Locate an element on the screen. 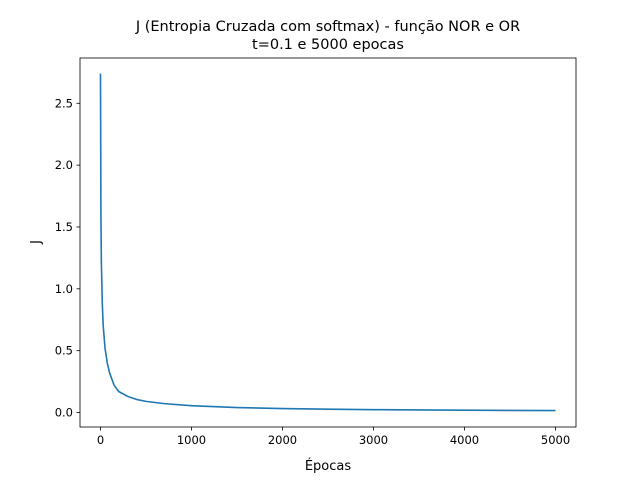 The width and height of the screenshot is (640, 484). x-tick-label: 1000 is located at coordinates (191, 440).